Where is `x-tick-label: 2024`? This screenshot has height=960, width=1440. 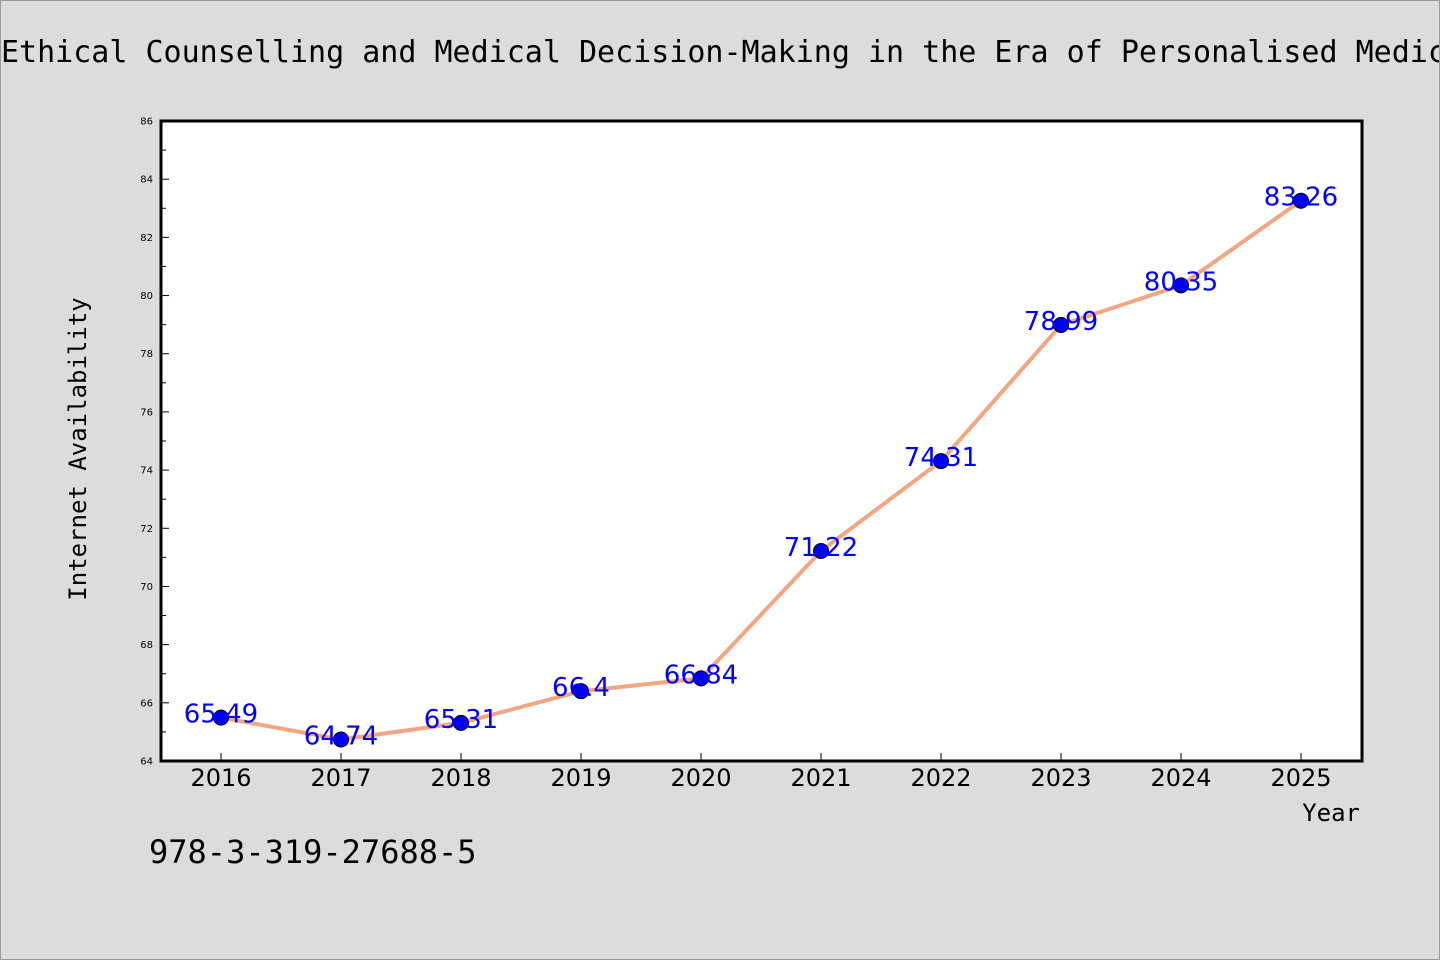 x-tick-label: 2024 is located at coordinates (1180, 778).